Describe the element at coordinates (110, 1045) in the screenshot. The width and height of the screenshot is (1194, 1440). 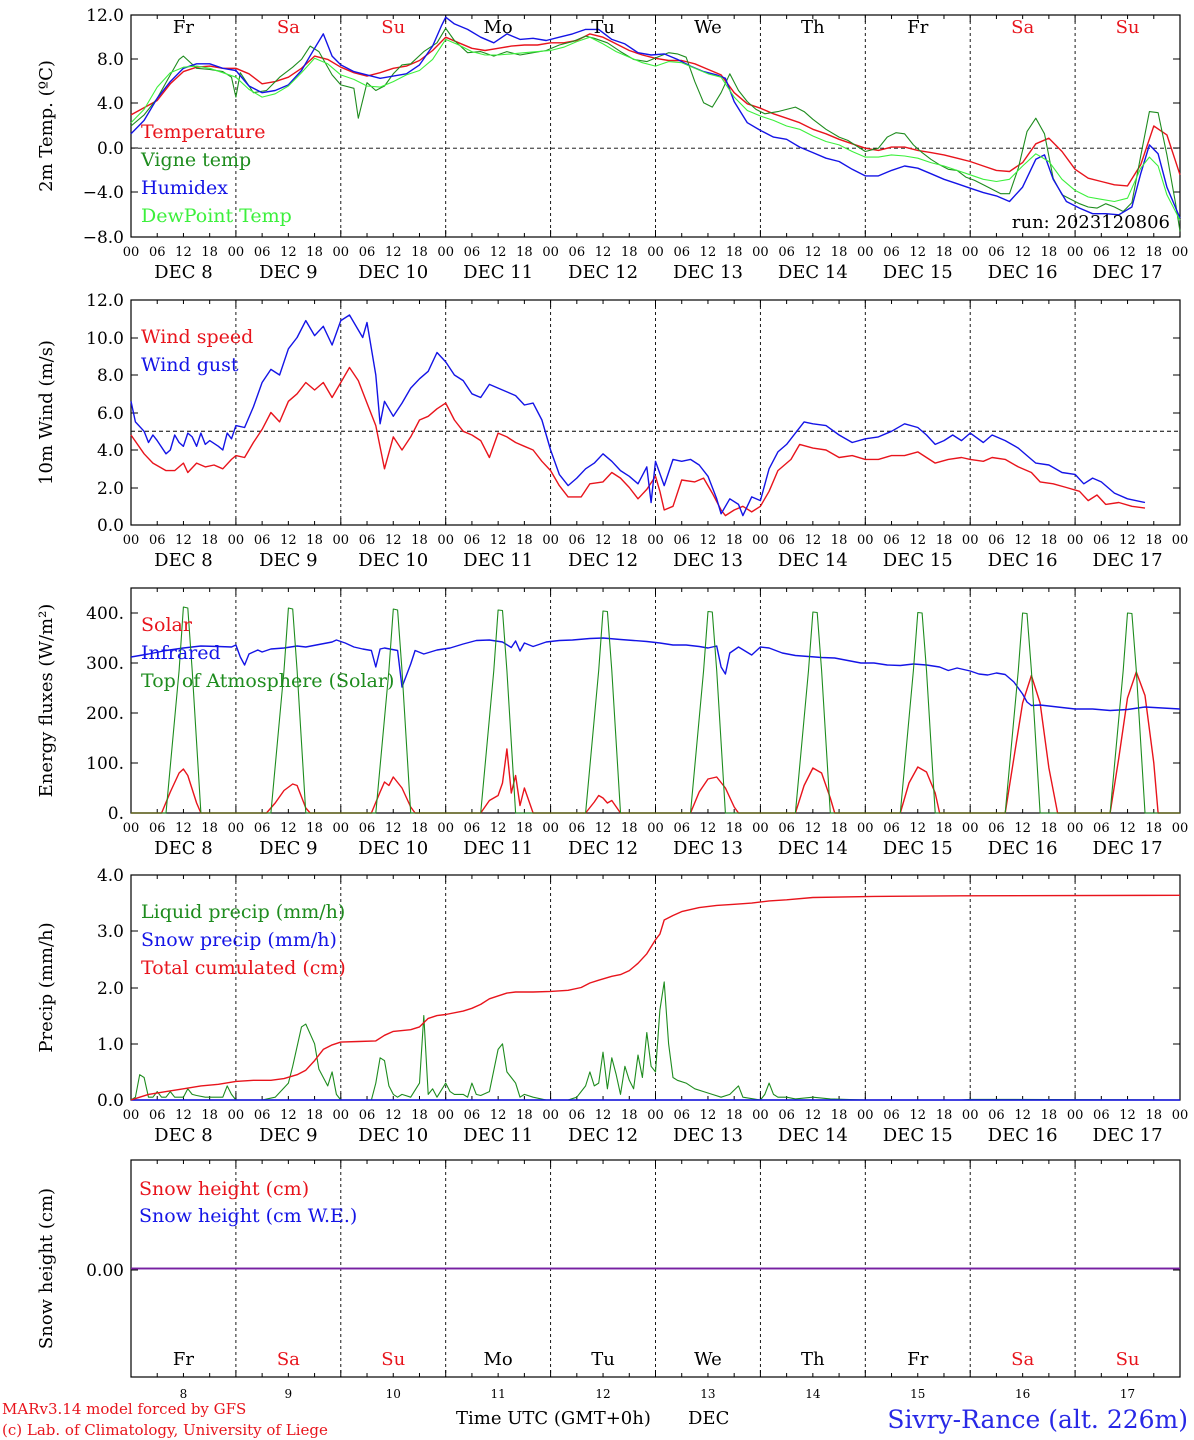
I see `y-tick-label: 1.0` at that location.